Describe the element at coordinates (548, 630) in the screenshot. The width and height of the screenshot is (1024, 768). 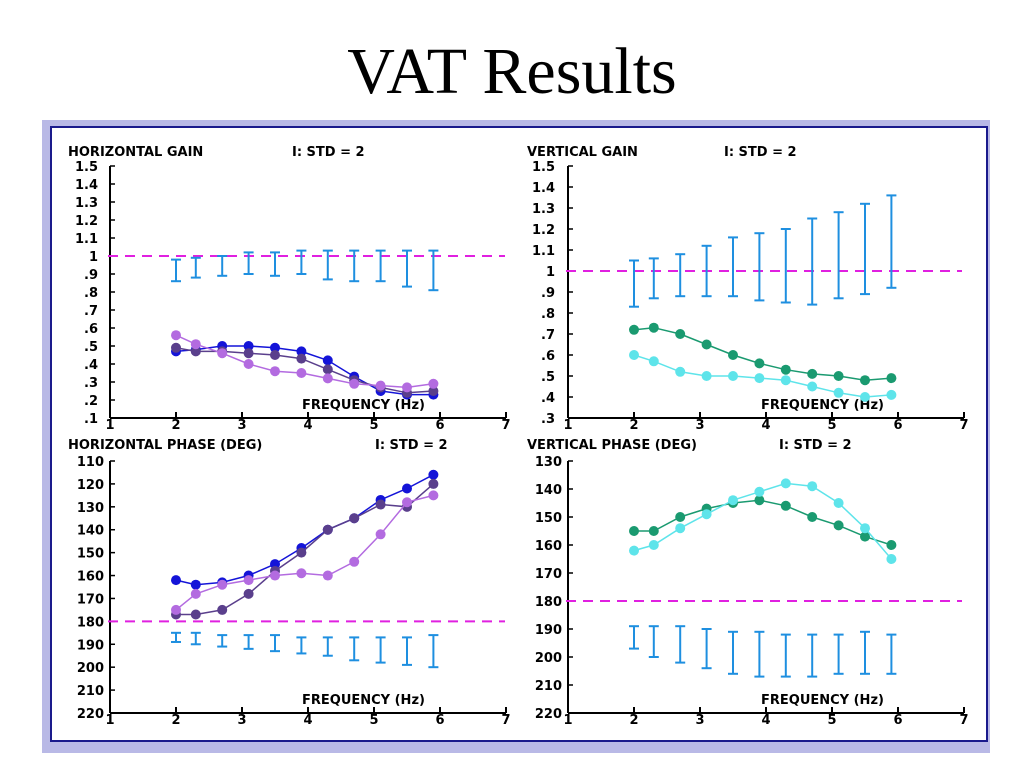
I see `y-tick-label: 190` at that location.